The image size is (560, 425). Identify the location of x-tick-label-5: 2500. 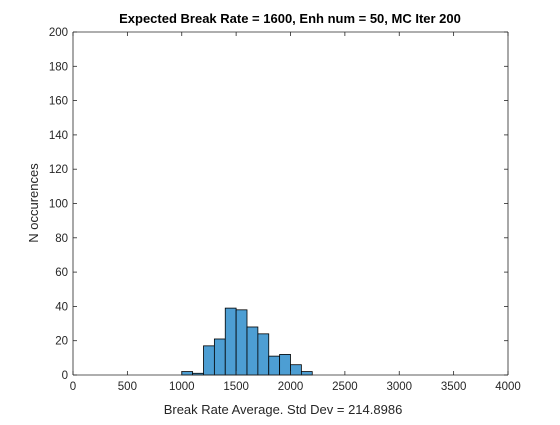
(345, 387).